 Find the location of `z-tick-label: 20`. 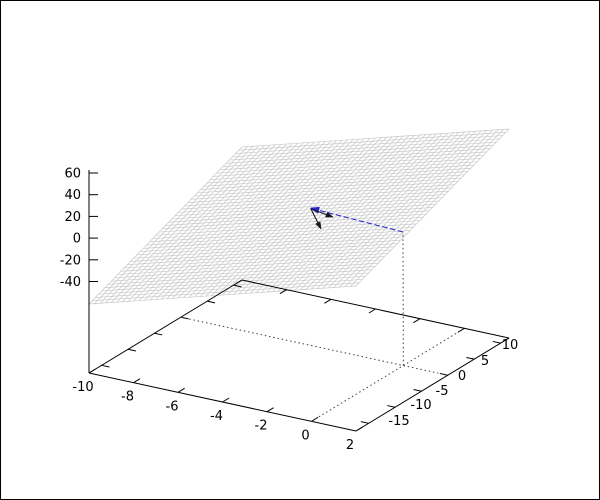

z-tick-label: 20 is located at coordinates (72, 217).